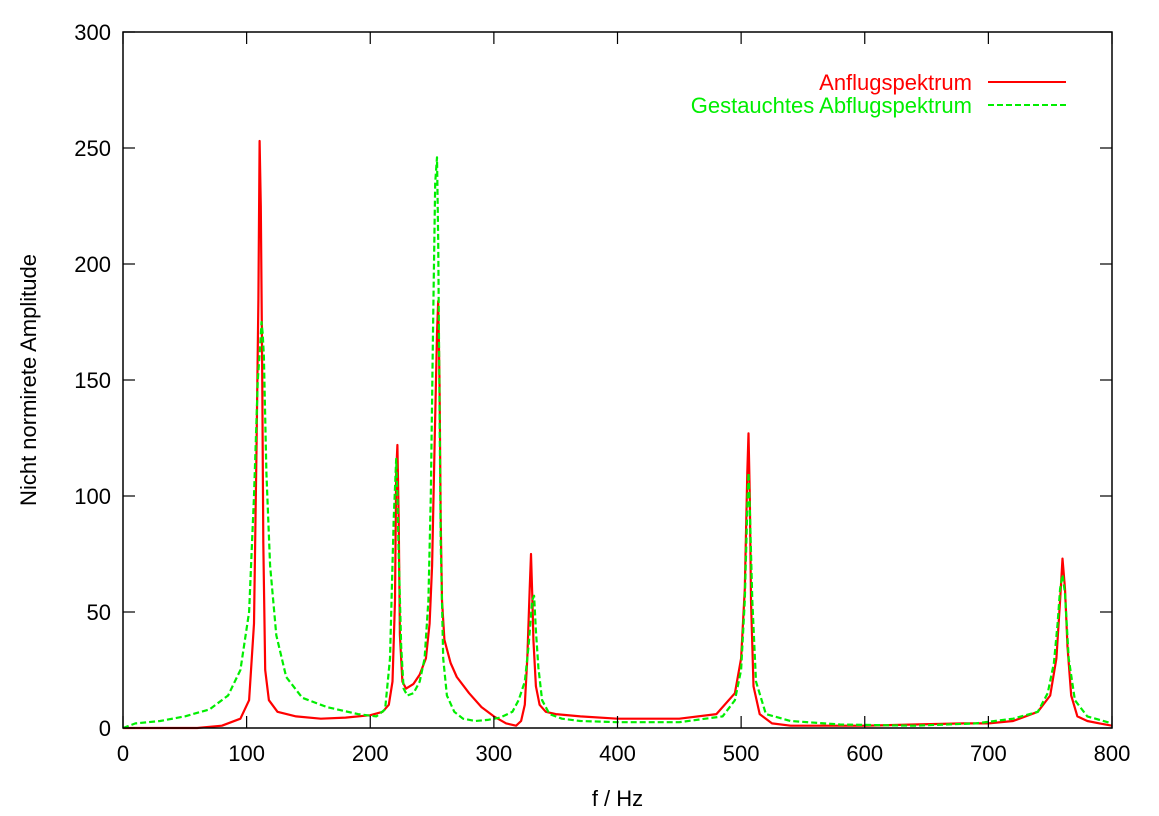 Image resolution: width=1159 pixels, height=816 pixels. What do you see at coordinates (988, 753) in the screenshot?
I see `x-tick-label: 700` at bounding box center [988, 753].